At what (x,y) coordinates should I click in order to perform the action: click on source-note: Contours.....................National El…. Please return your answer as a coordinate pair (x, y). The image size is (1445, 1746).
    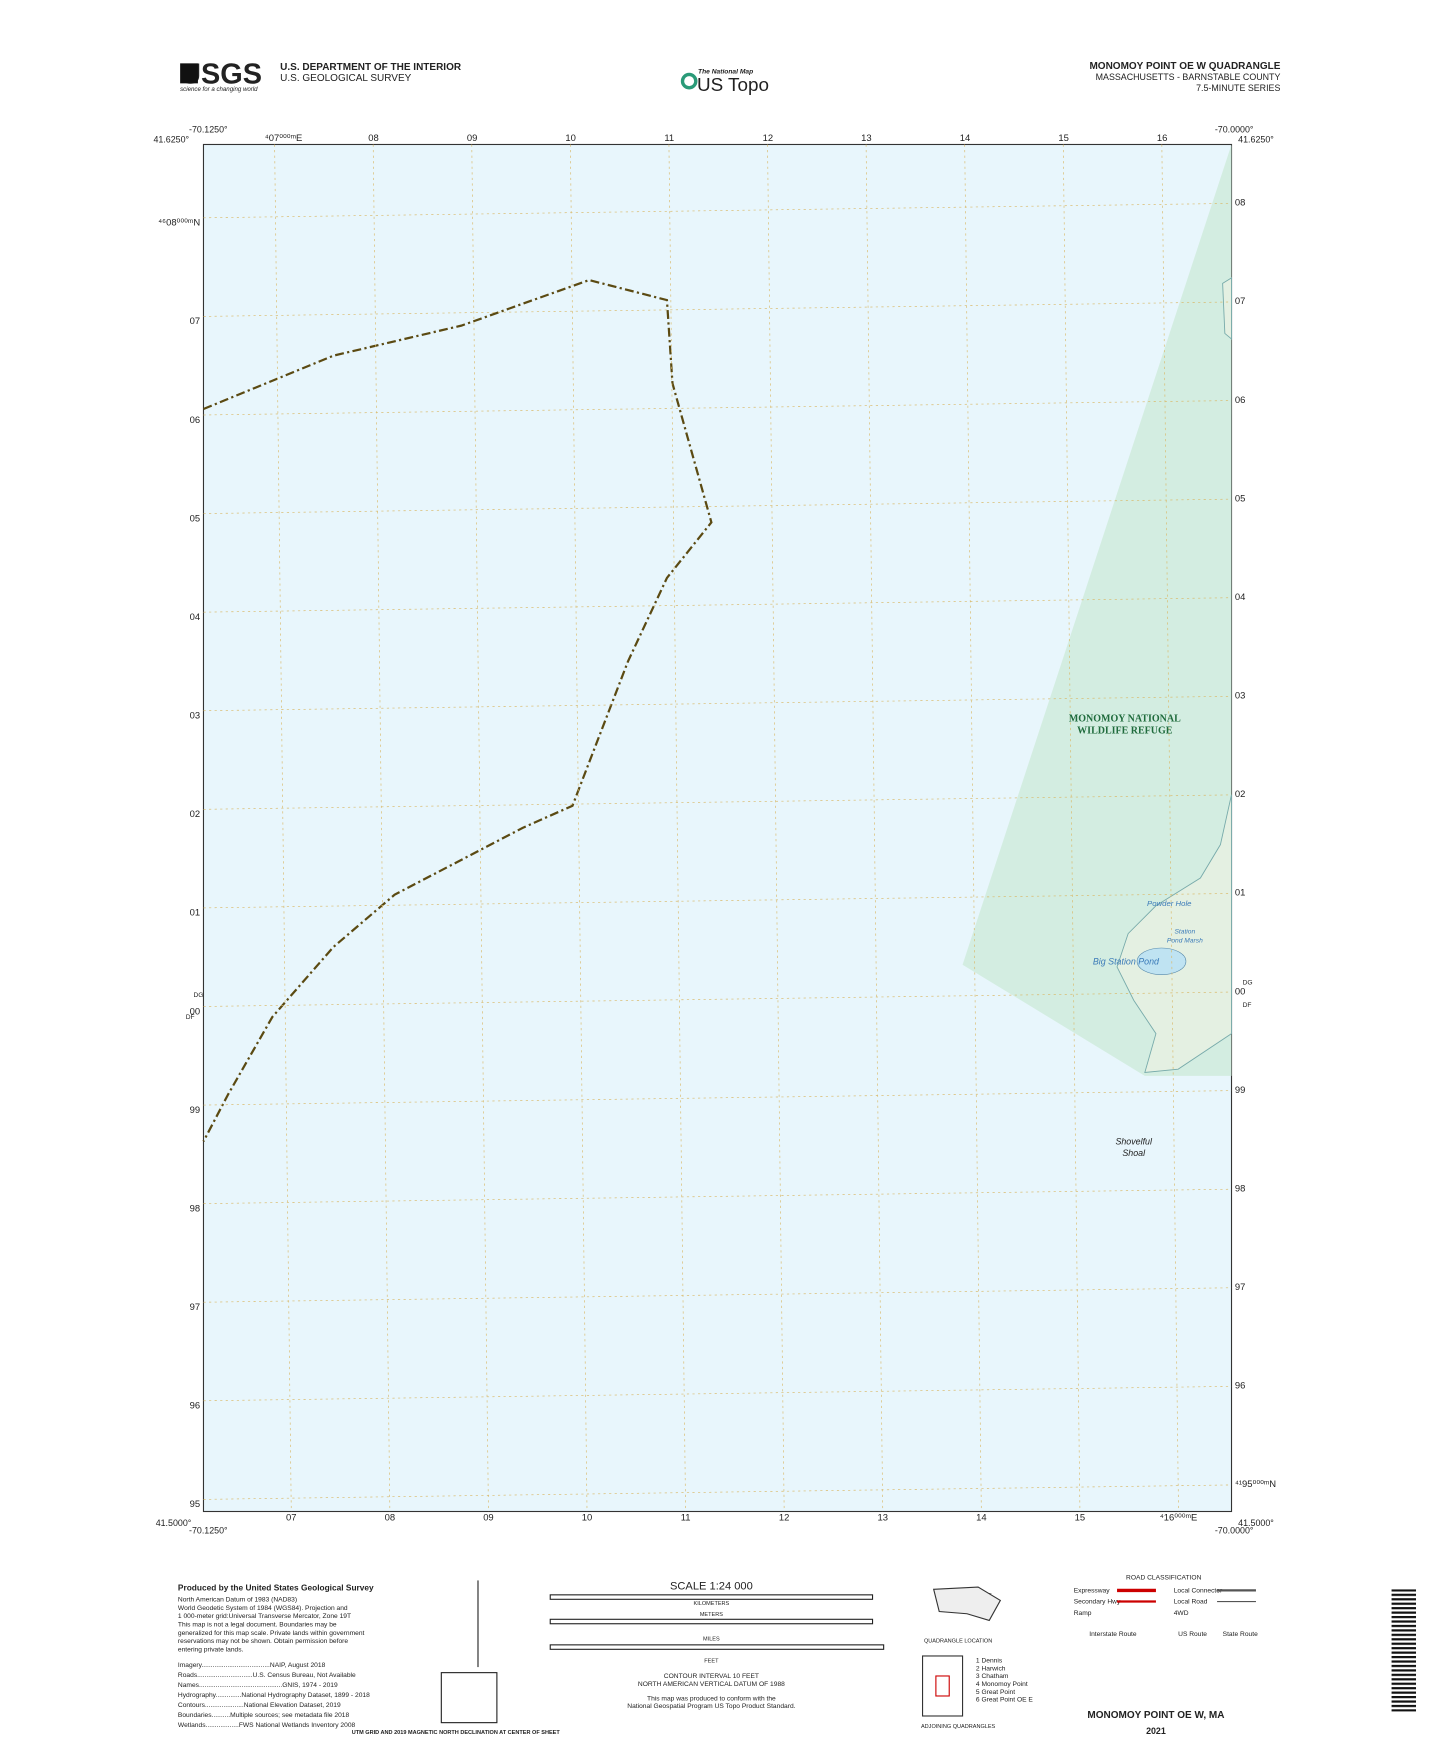
    Looking at the image, I should click on (259, 1705).